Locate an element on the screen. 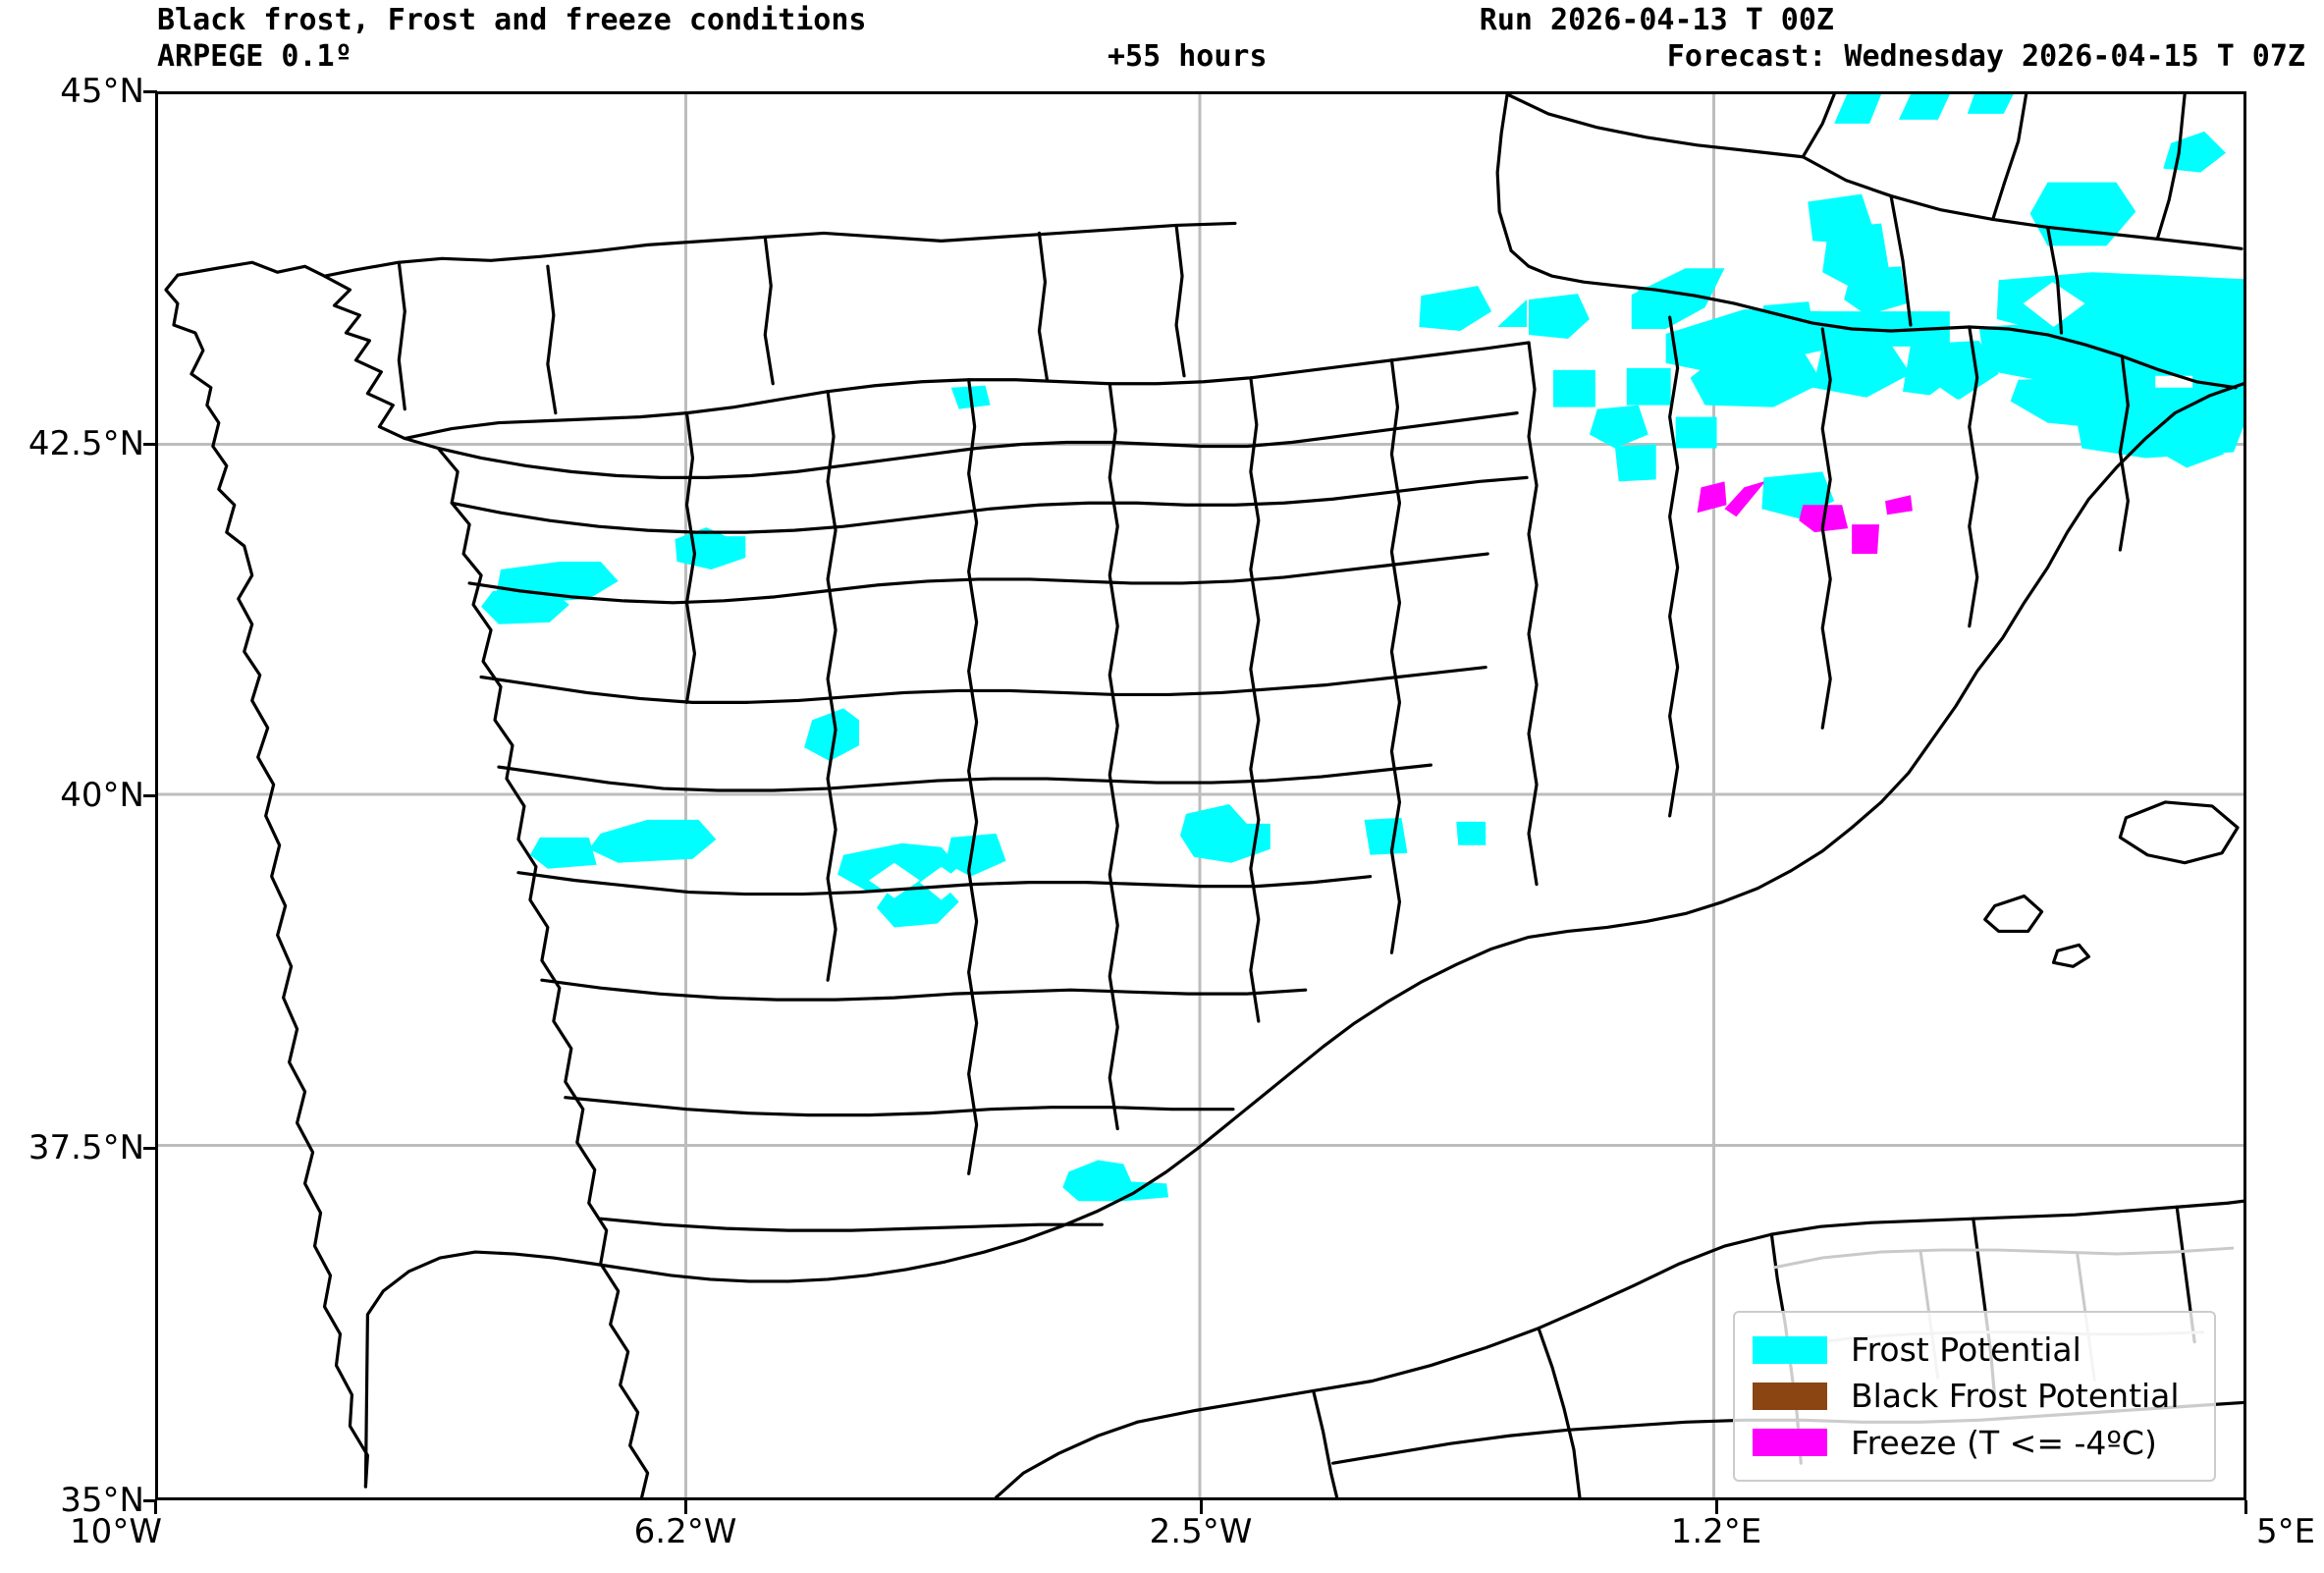 The width and height of the screenshot is (2324, 1573). legend-item-freeze: Freeze (T <= -4ºC) is located at coordinates (1974, 1443).